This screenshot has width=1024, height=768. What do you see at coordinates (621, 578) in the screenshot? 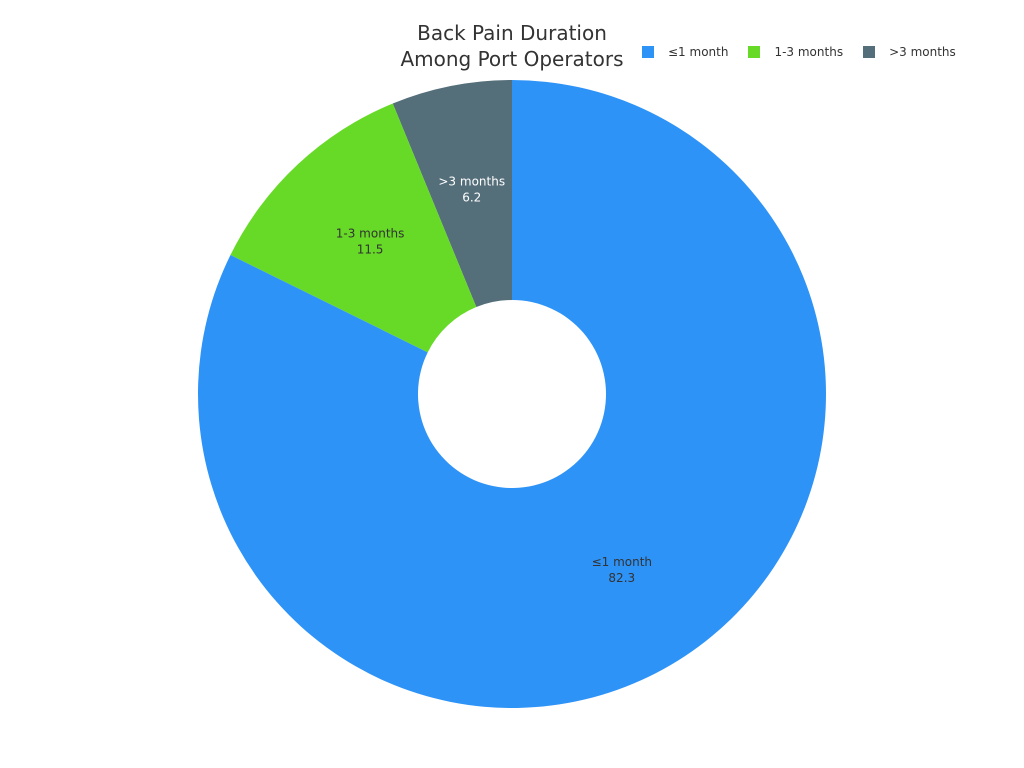
I see `slice-value: 82.3` at bounding box center [621, 578].